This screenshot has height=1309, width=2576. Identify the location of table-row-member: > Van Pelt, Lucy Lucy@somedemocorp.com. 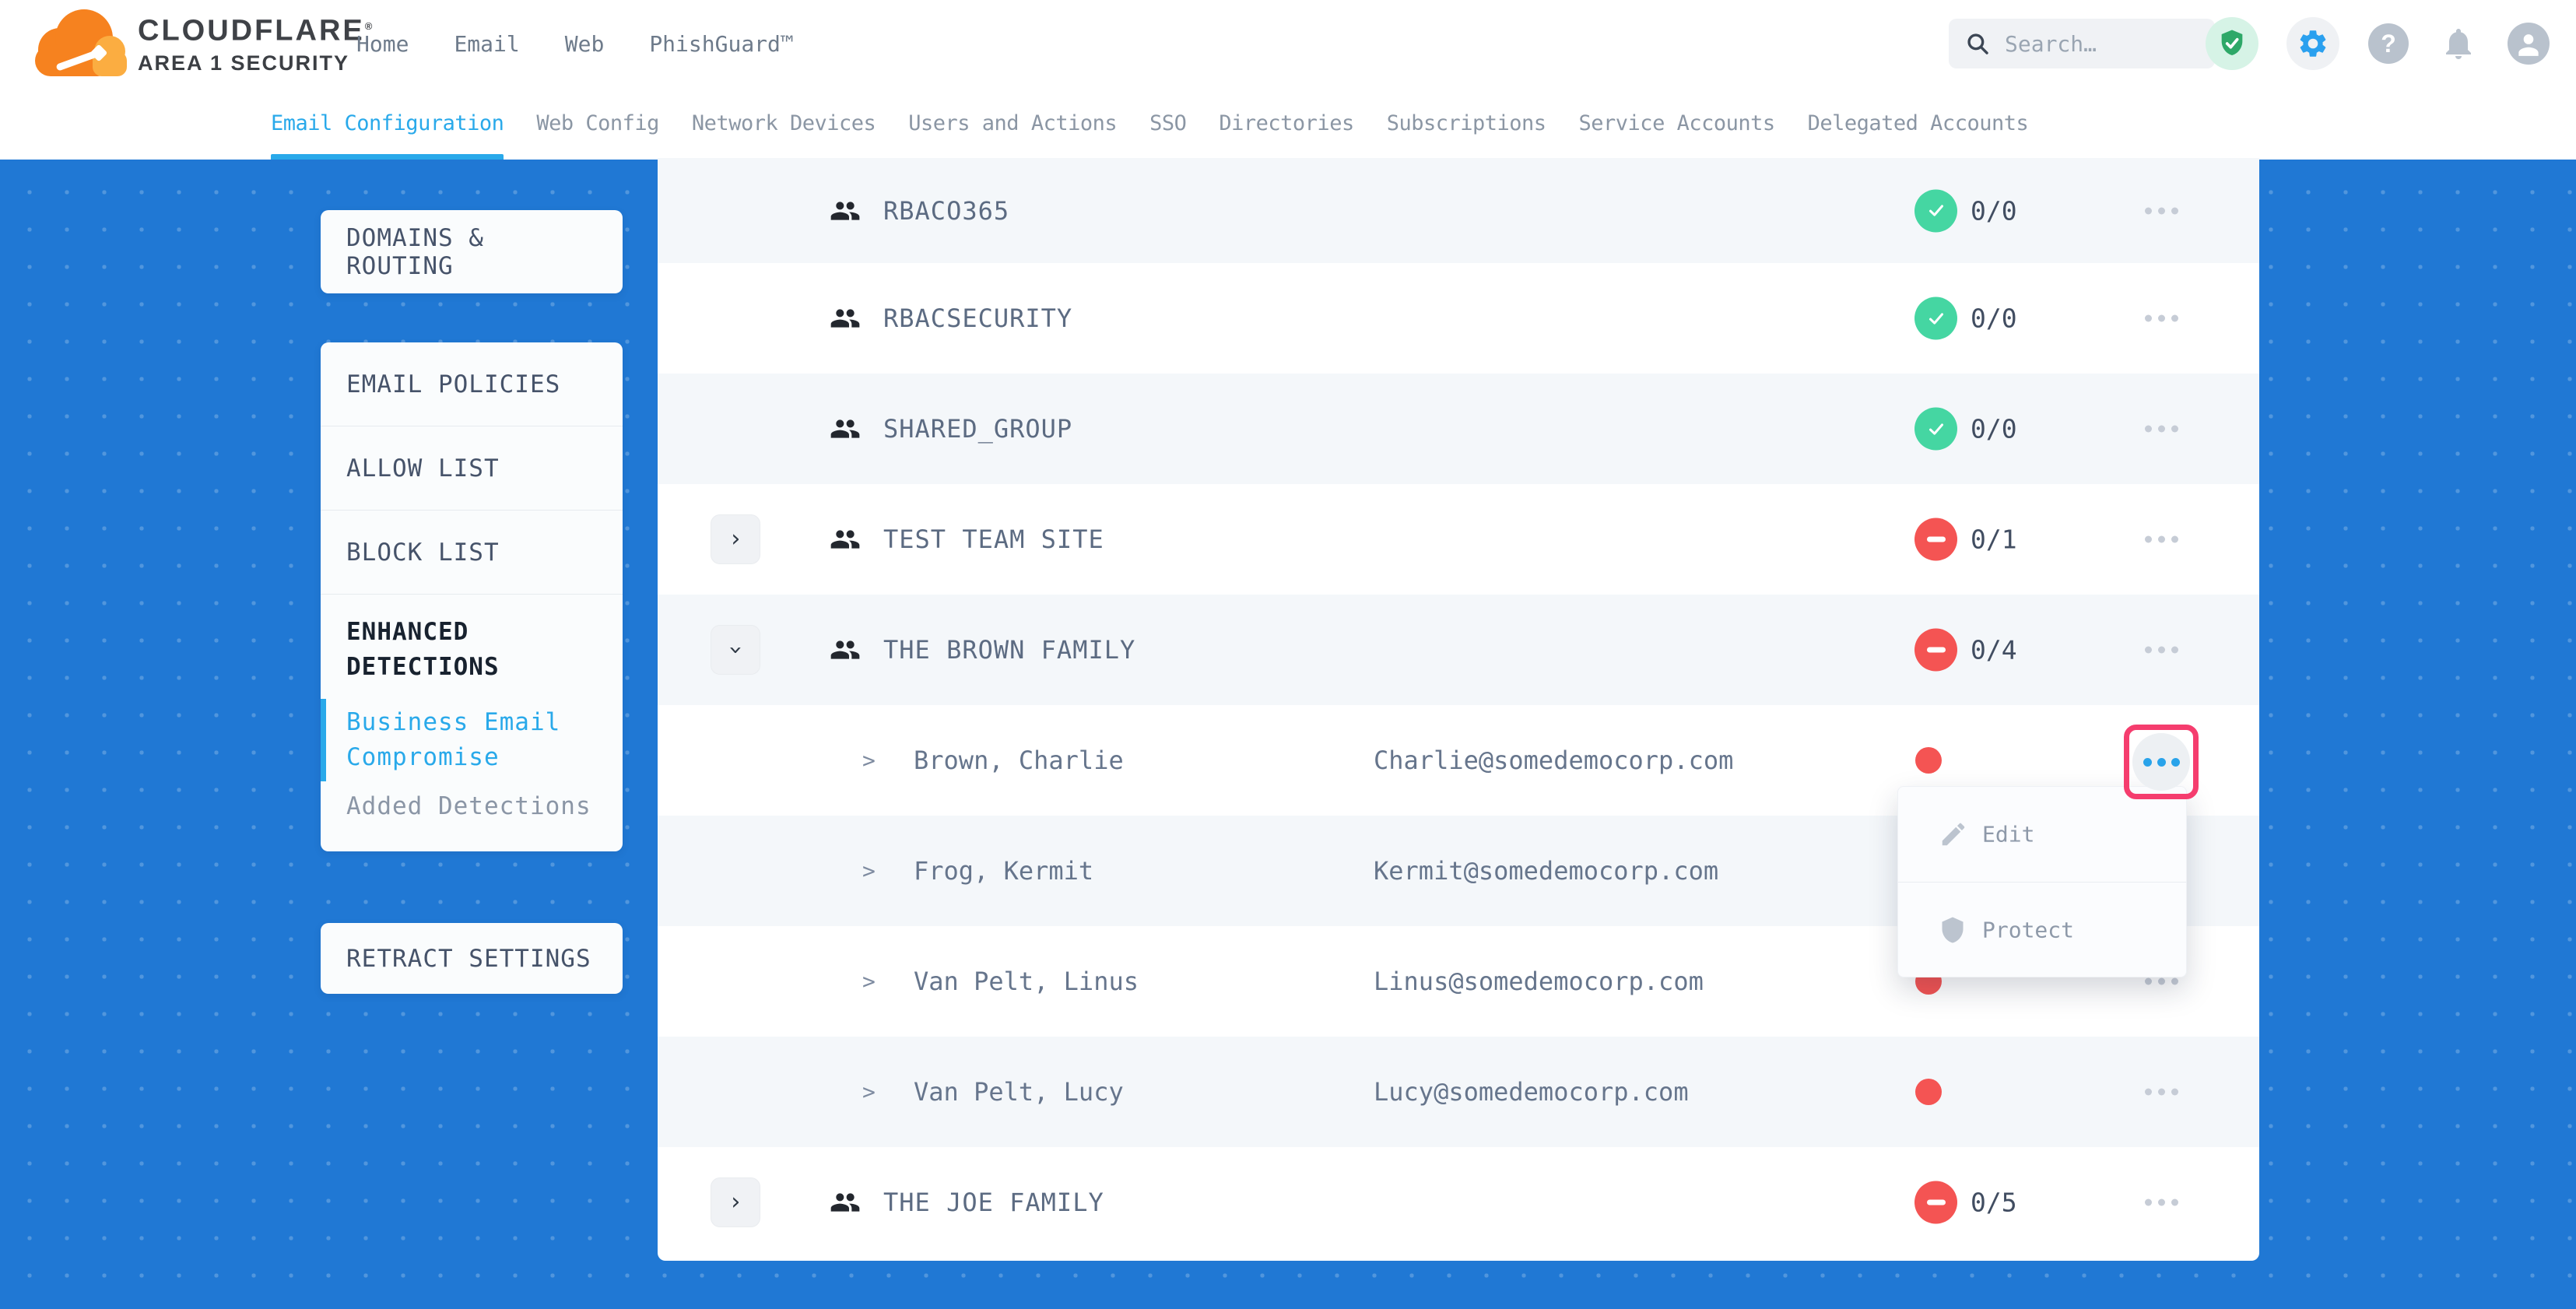
(1459, 1092).